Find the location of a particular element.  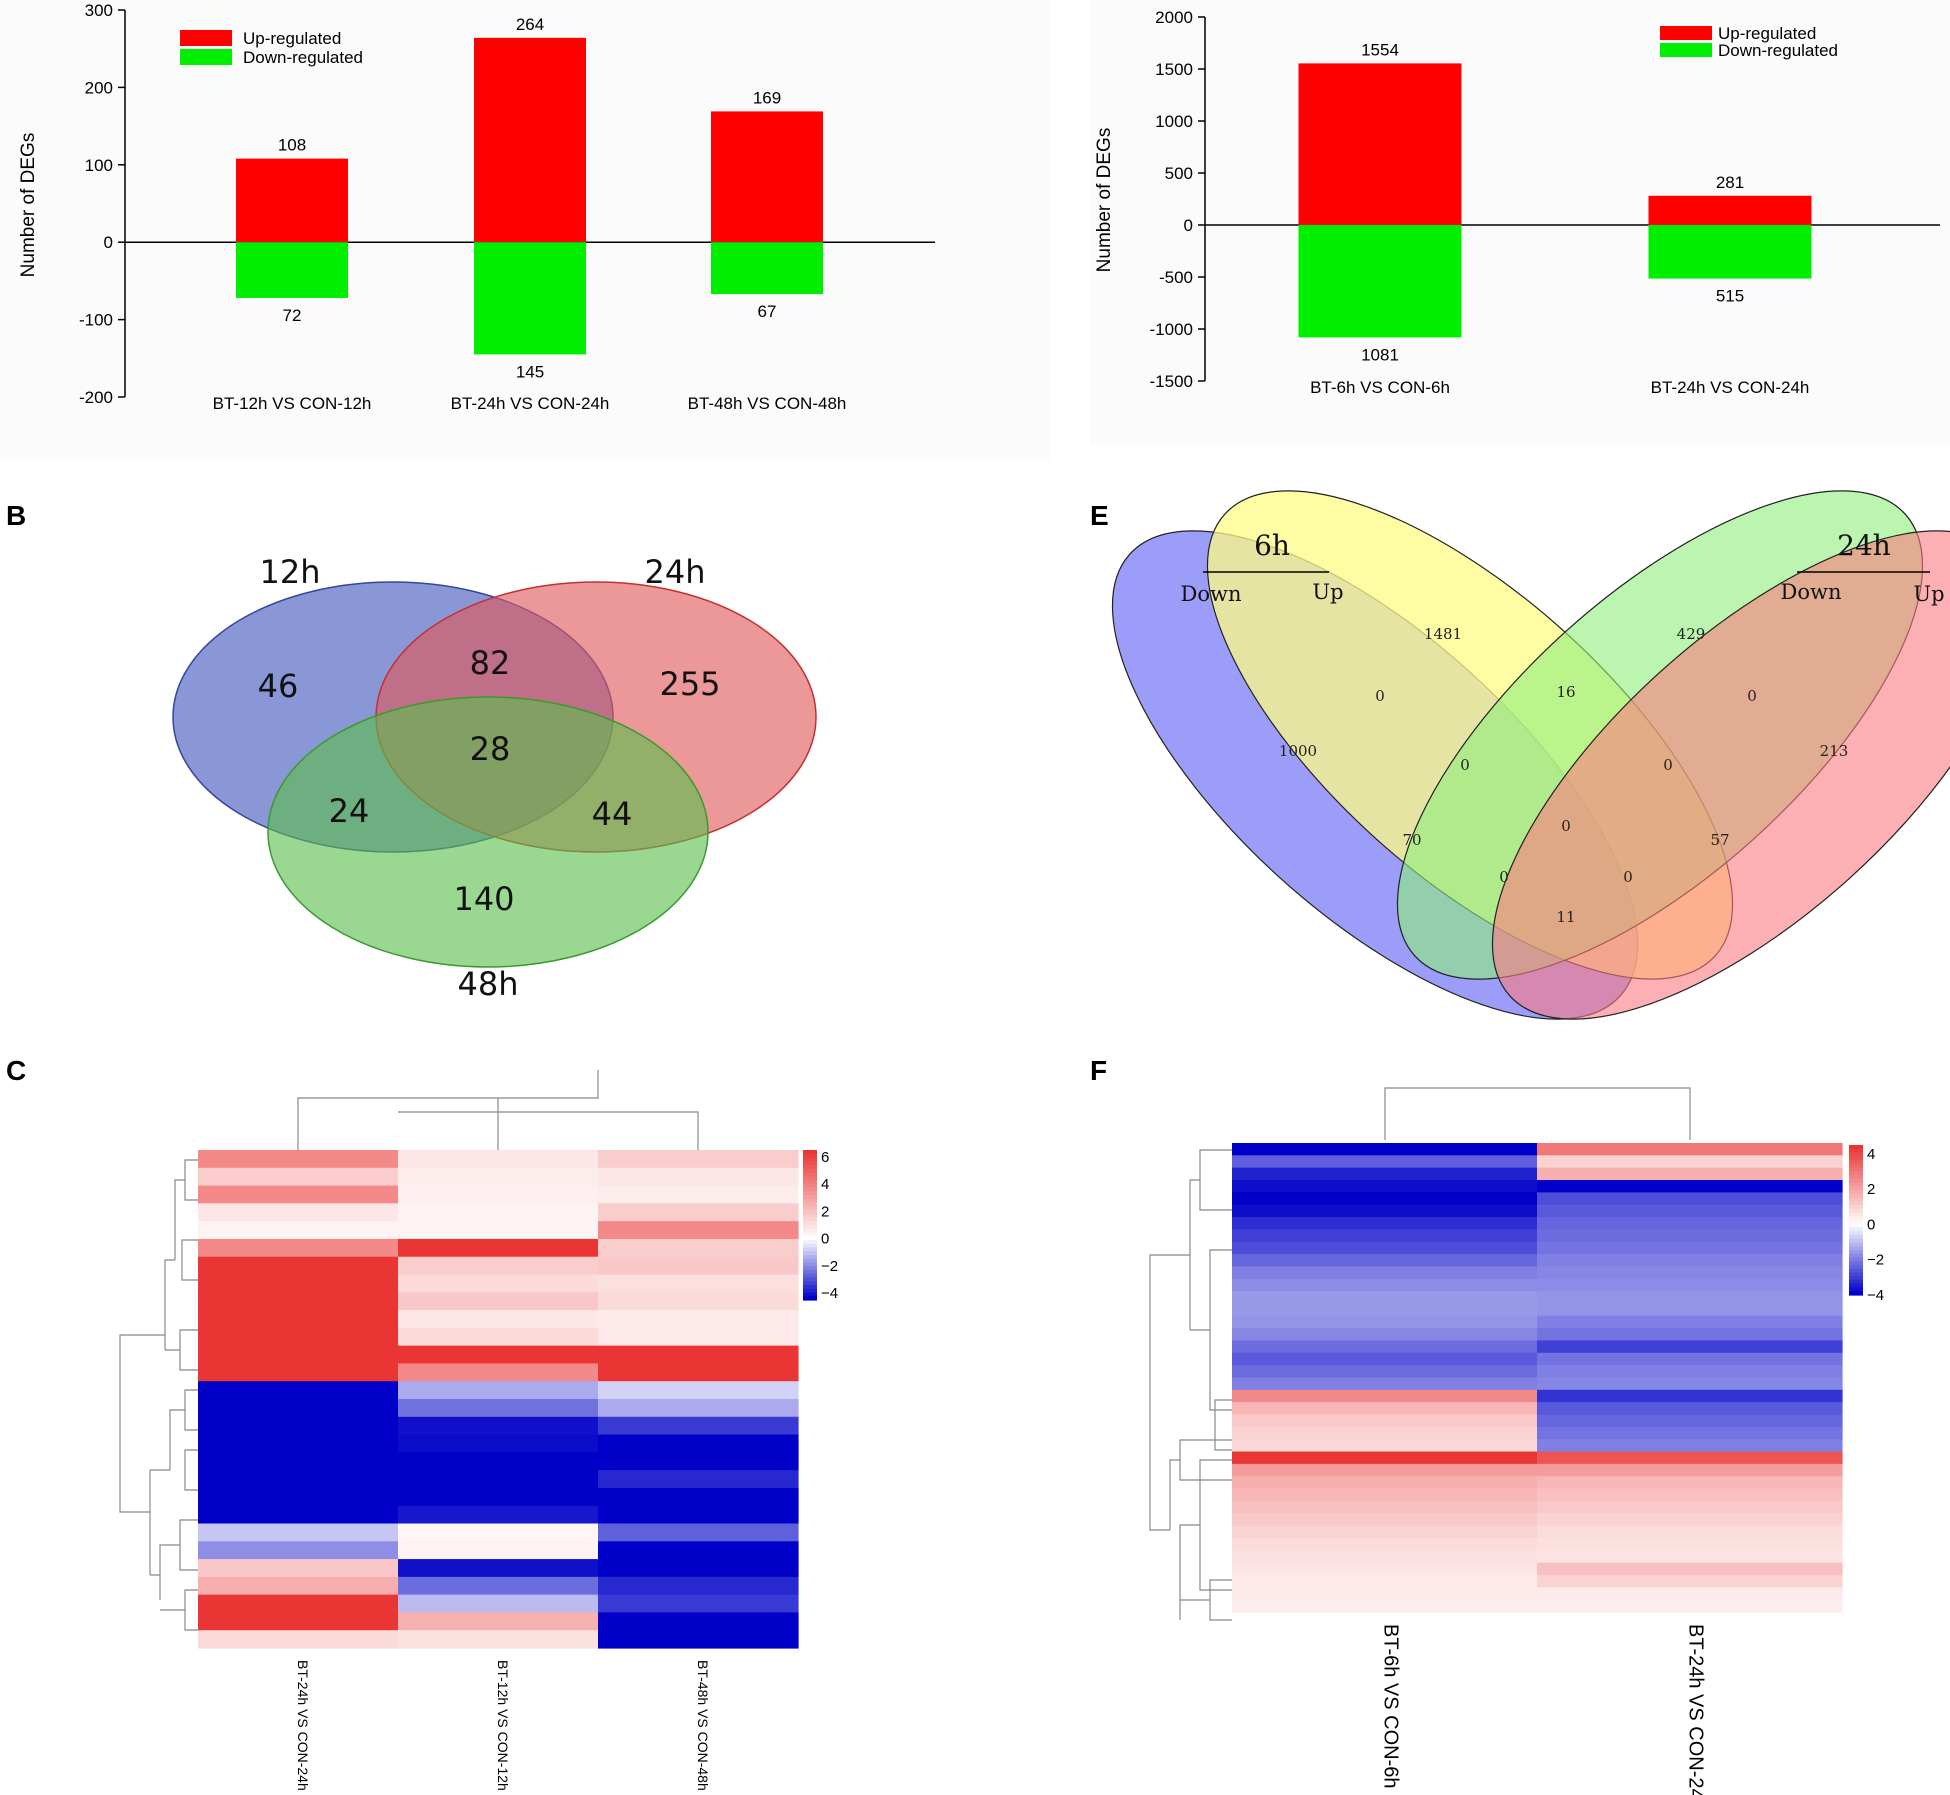

venn-count-all-four: 0 is located at coordinates (1566, 826).